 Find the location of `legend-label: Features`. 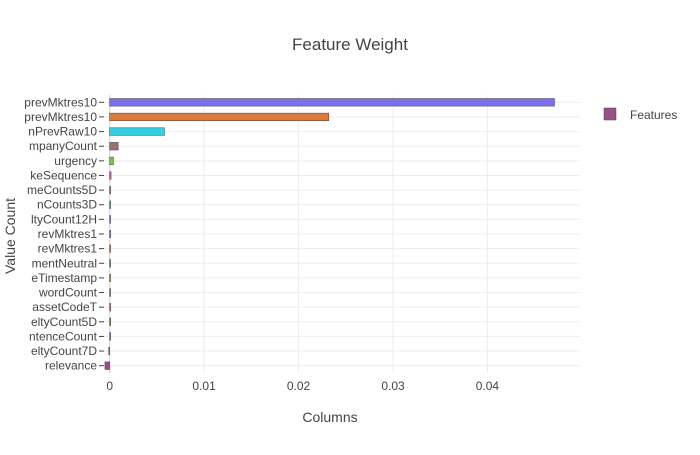

legend-label: Features is located at coordinates (653, 115).